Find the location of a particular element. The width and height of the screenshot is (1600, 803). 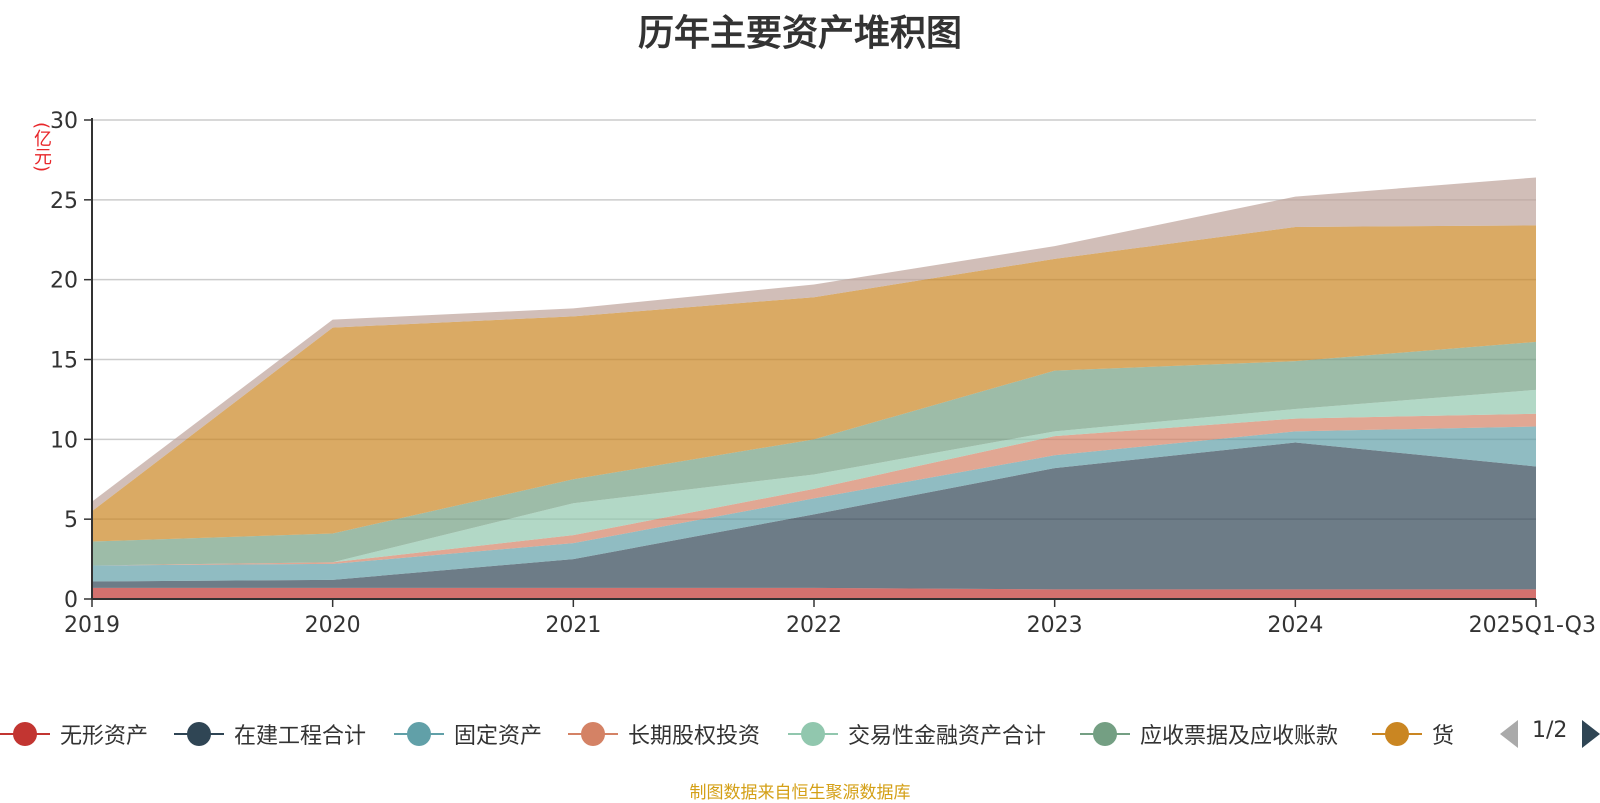

legend-label: 在建工程合计 is located at coordinates (300, 736).